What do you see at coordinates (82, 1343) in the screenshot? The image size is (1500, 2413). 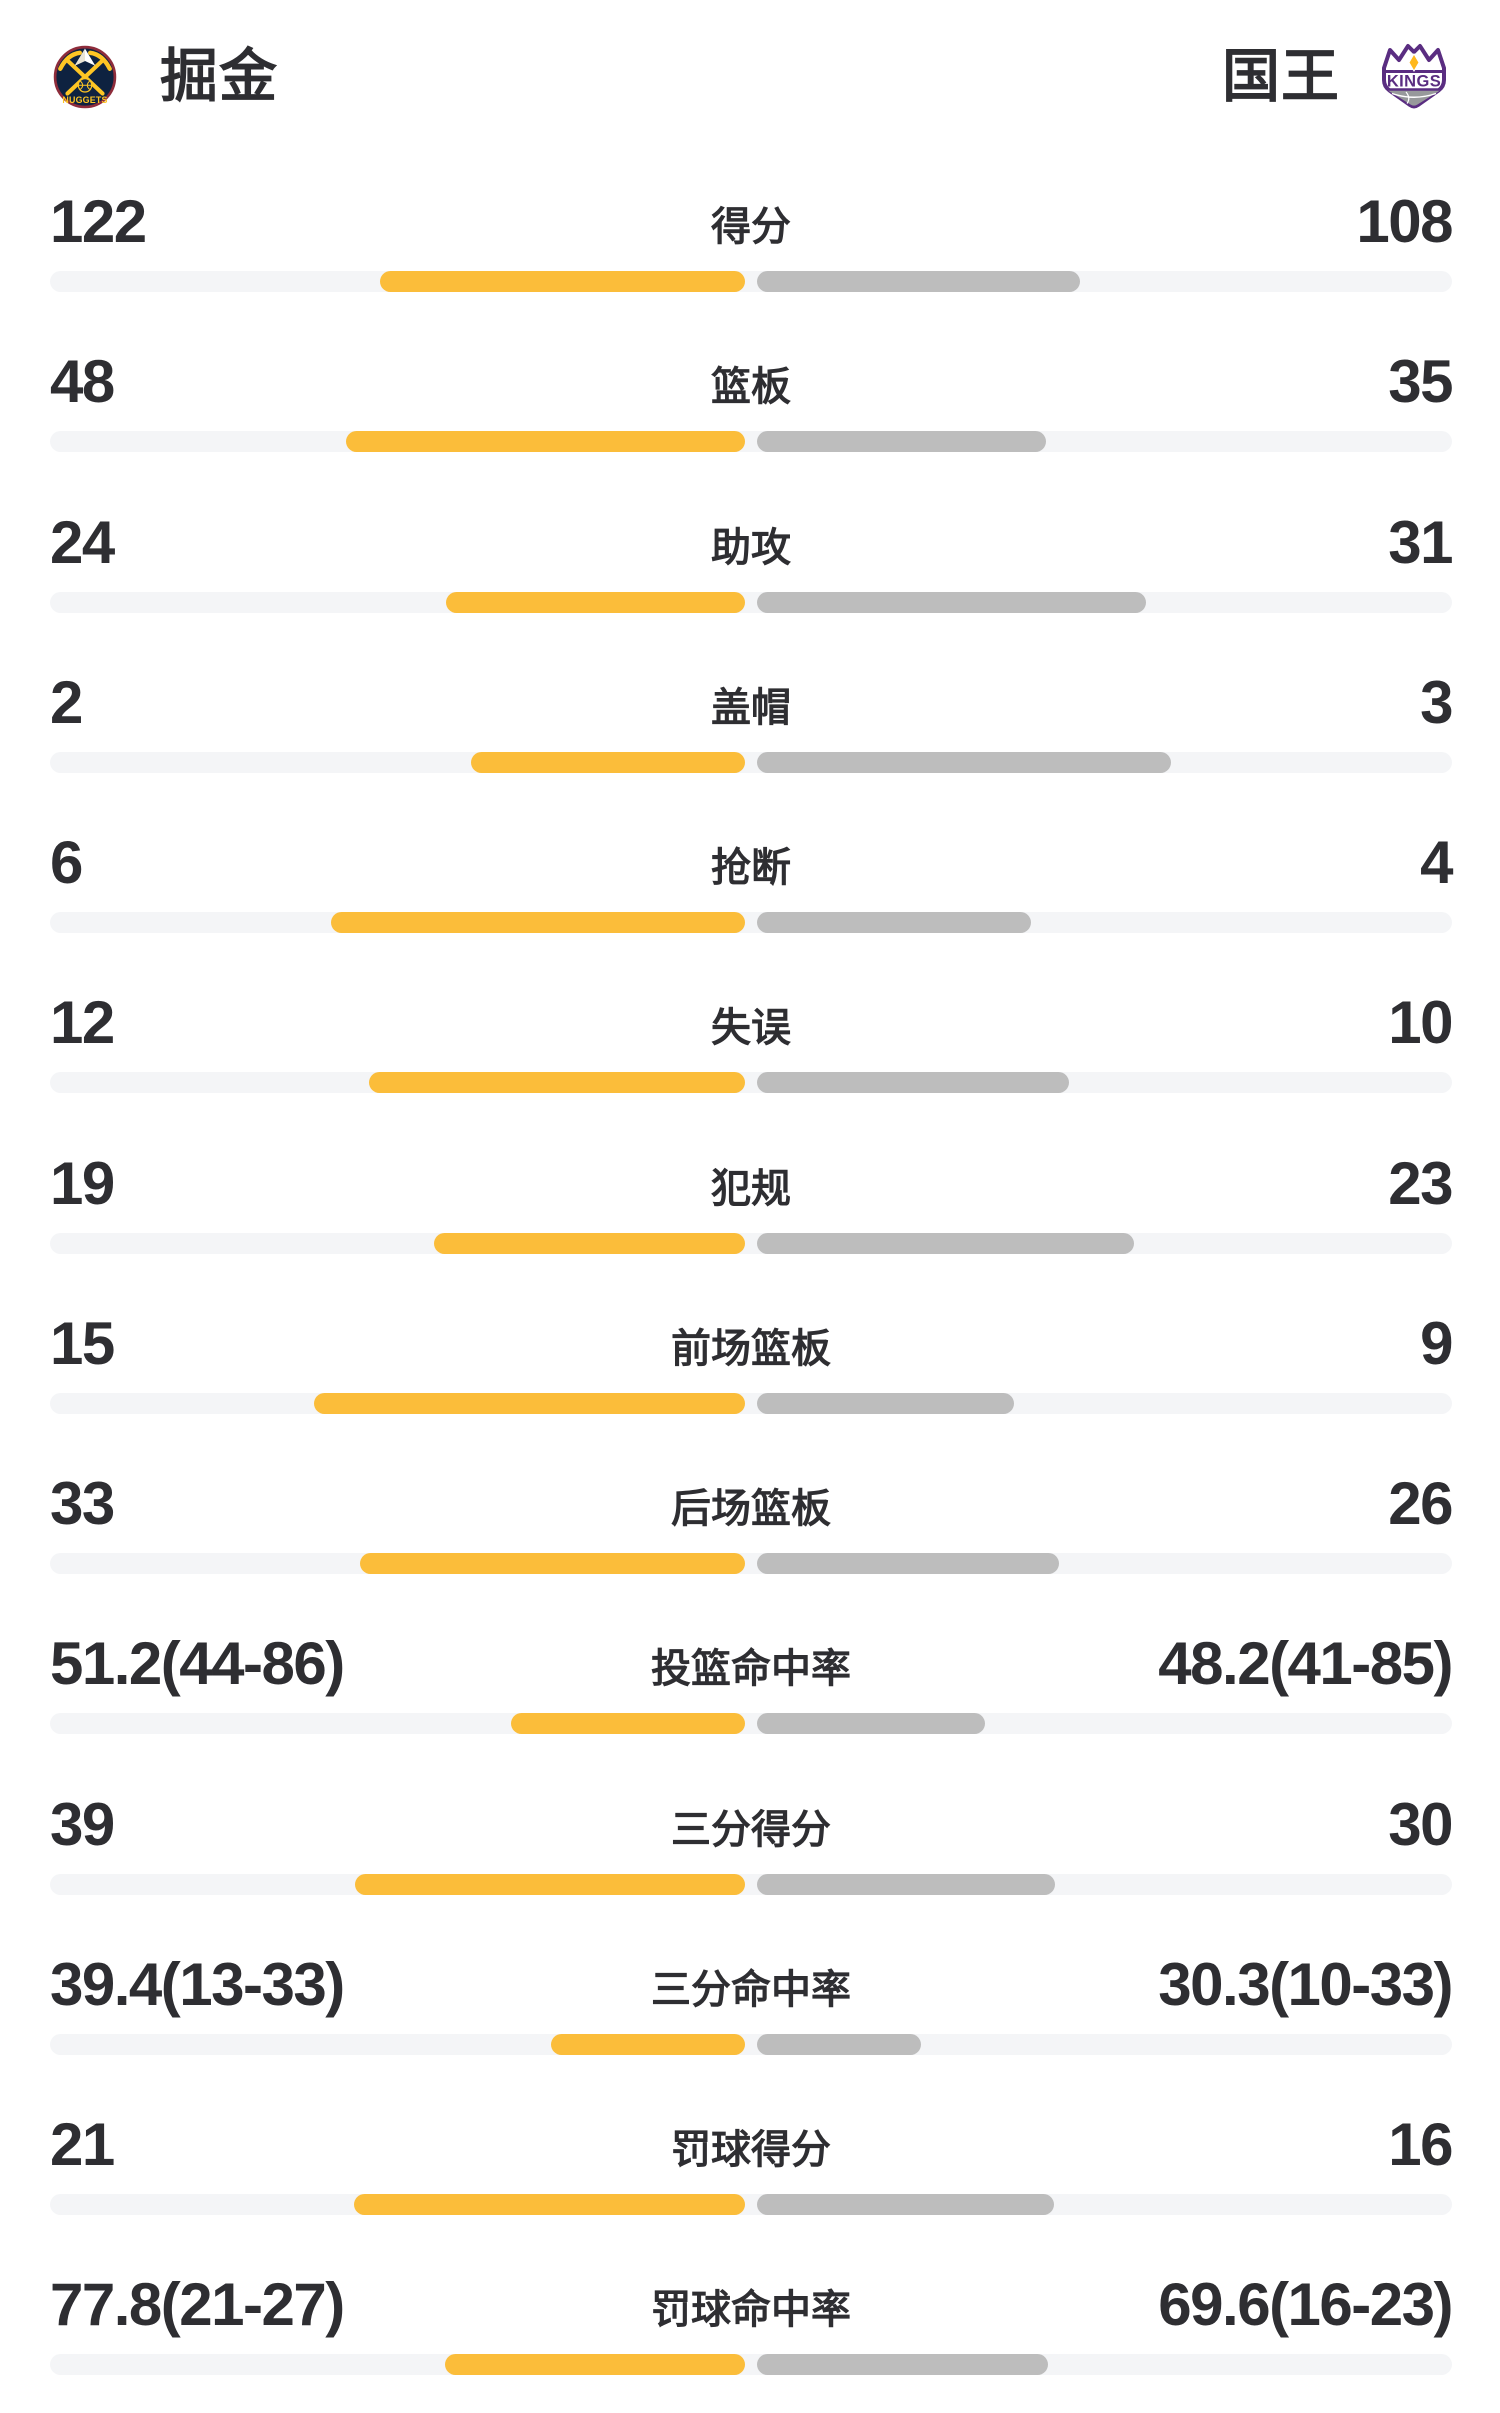 I see `home-value: 15` at bounding box center [82, 1343].